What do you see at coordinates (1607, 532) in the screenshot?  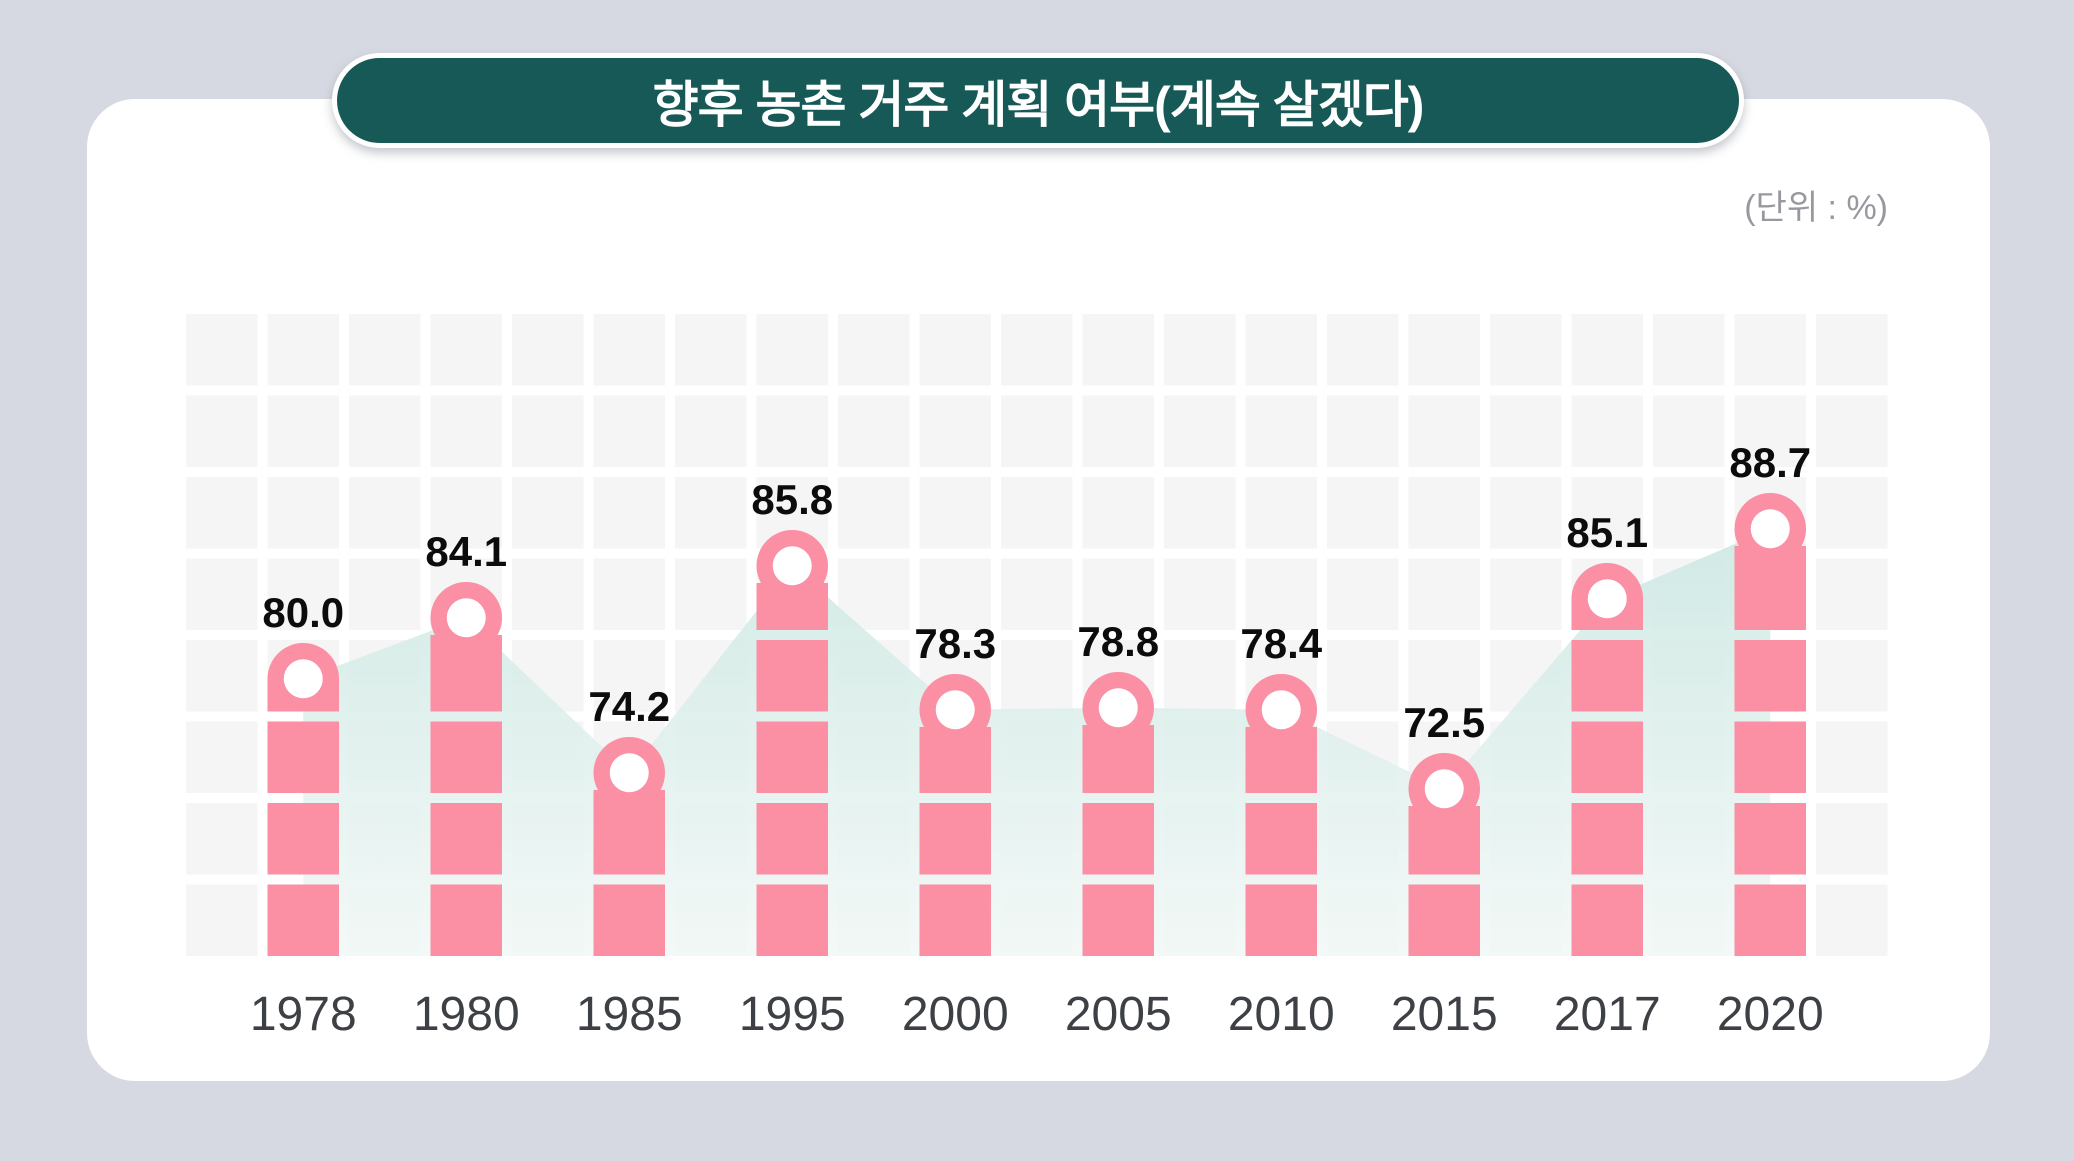 I see `value-label-2017: 85.1` at bounding box center [1607, 532].